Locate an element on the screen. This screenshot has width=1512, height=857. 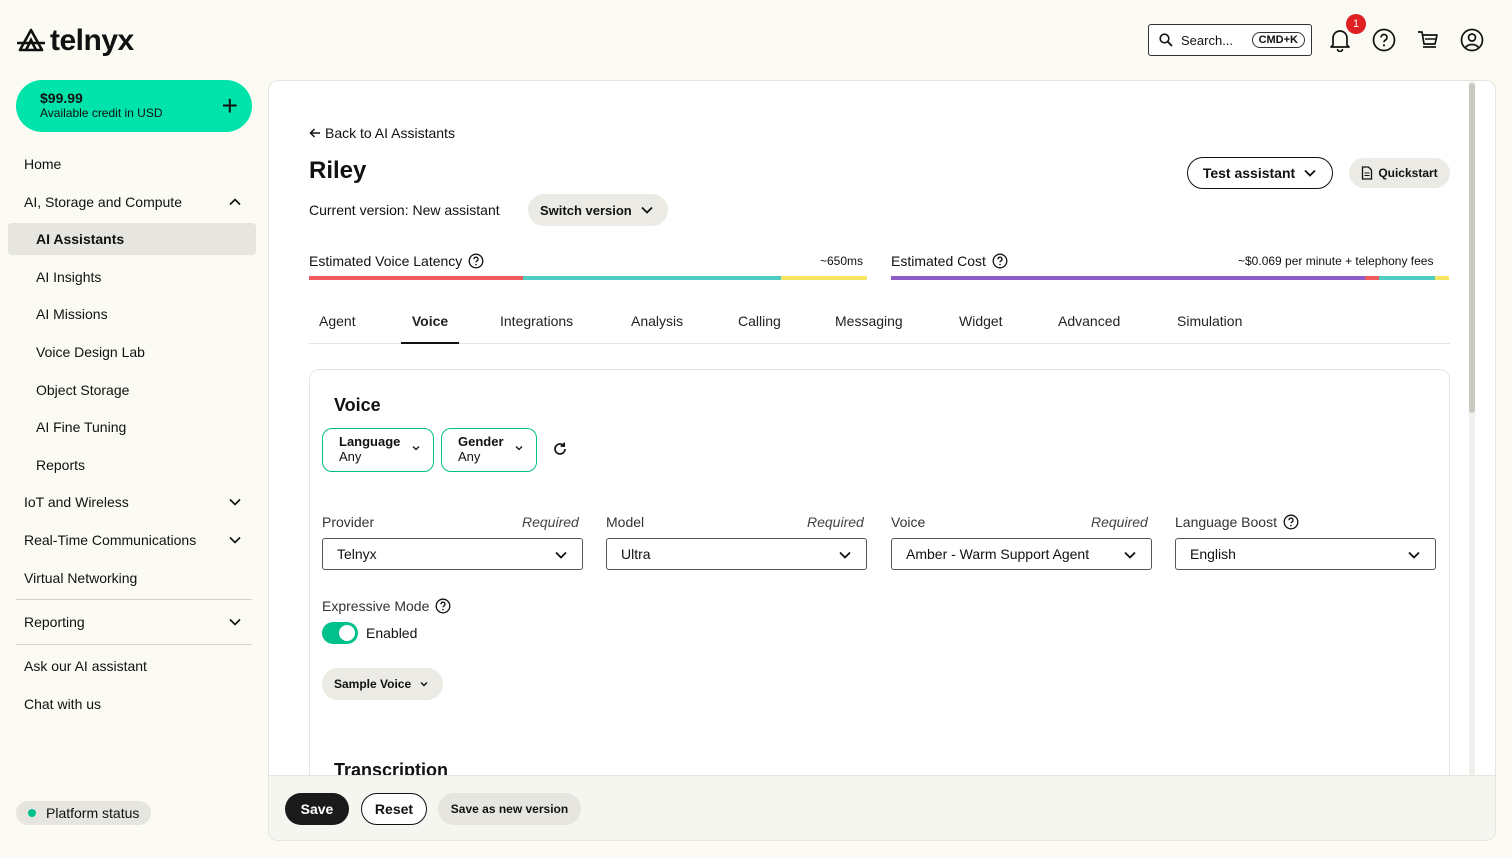
select-value: English is located at coordinates (1213, 554).